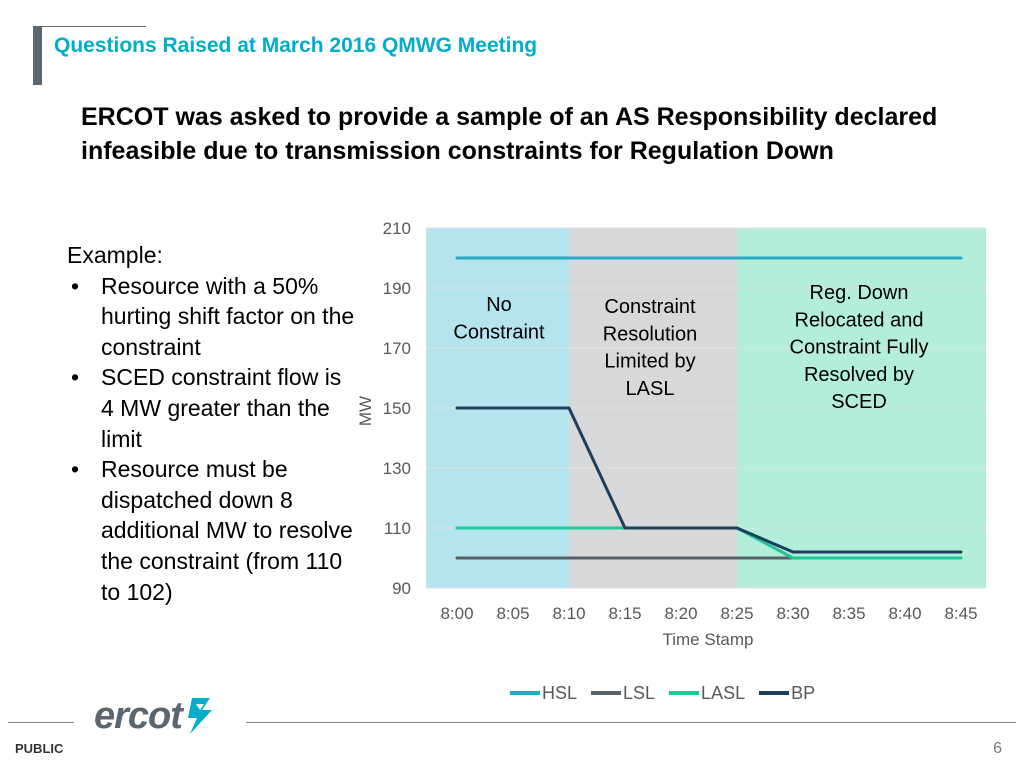 Image resolution: width=1024 pixels, height=768 pixels. What do you see at coordinates (401, 588) in the screenshot?
I see `y-tick-label: 90` at bounding box center [401, 588].